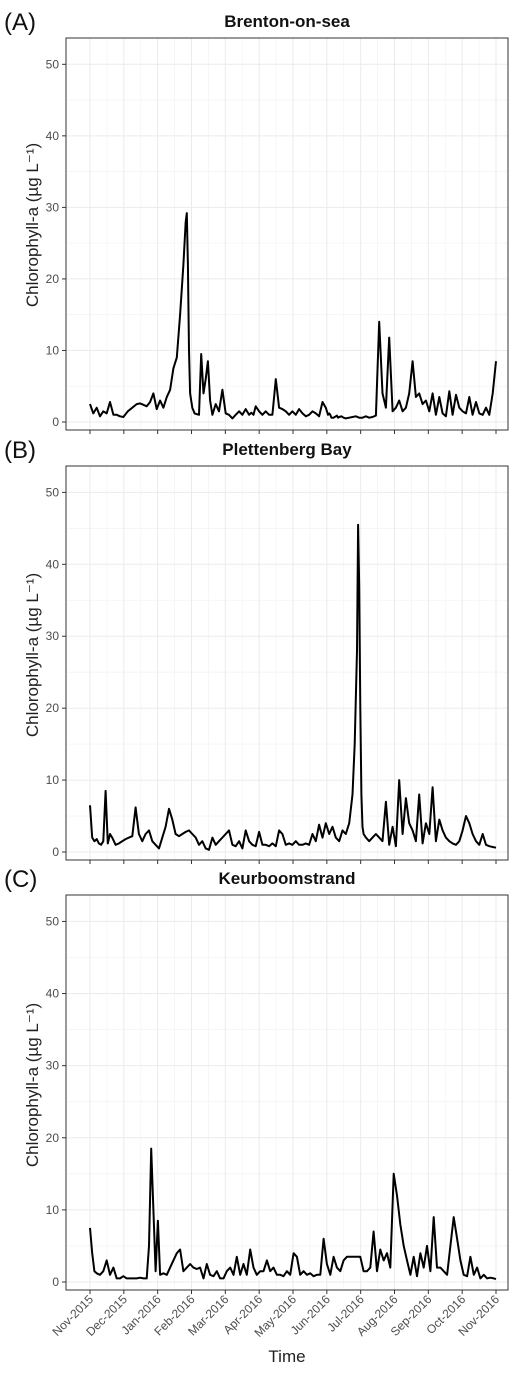 This screenshot has height=1375, width=509. Describe the element at coordinates (287, 878) in the screenshot. I see `panel-title: Keurboomstrand` at that location.